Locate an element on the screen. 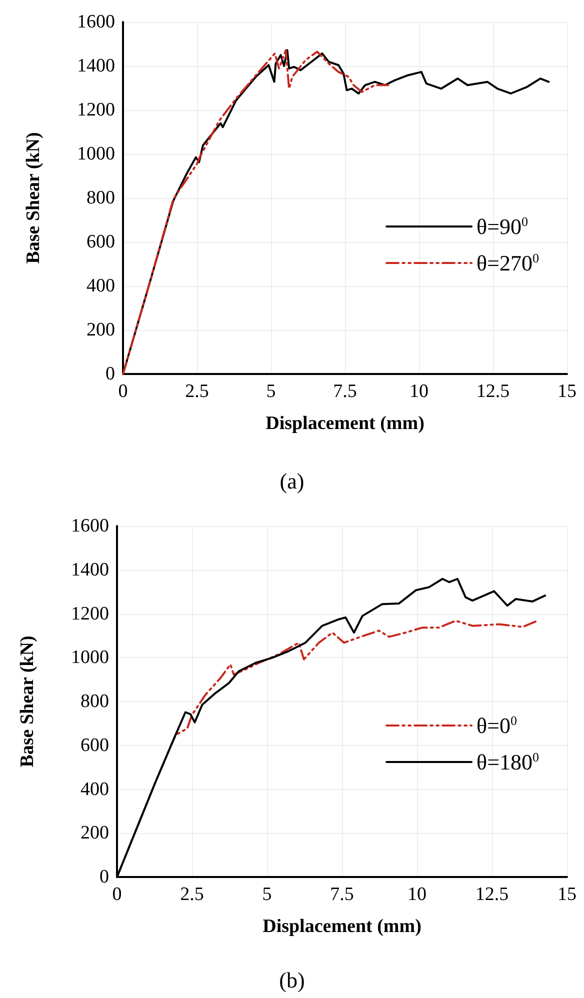  line-series is located at coordinates (256, 212).